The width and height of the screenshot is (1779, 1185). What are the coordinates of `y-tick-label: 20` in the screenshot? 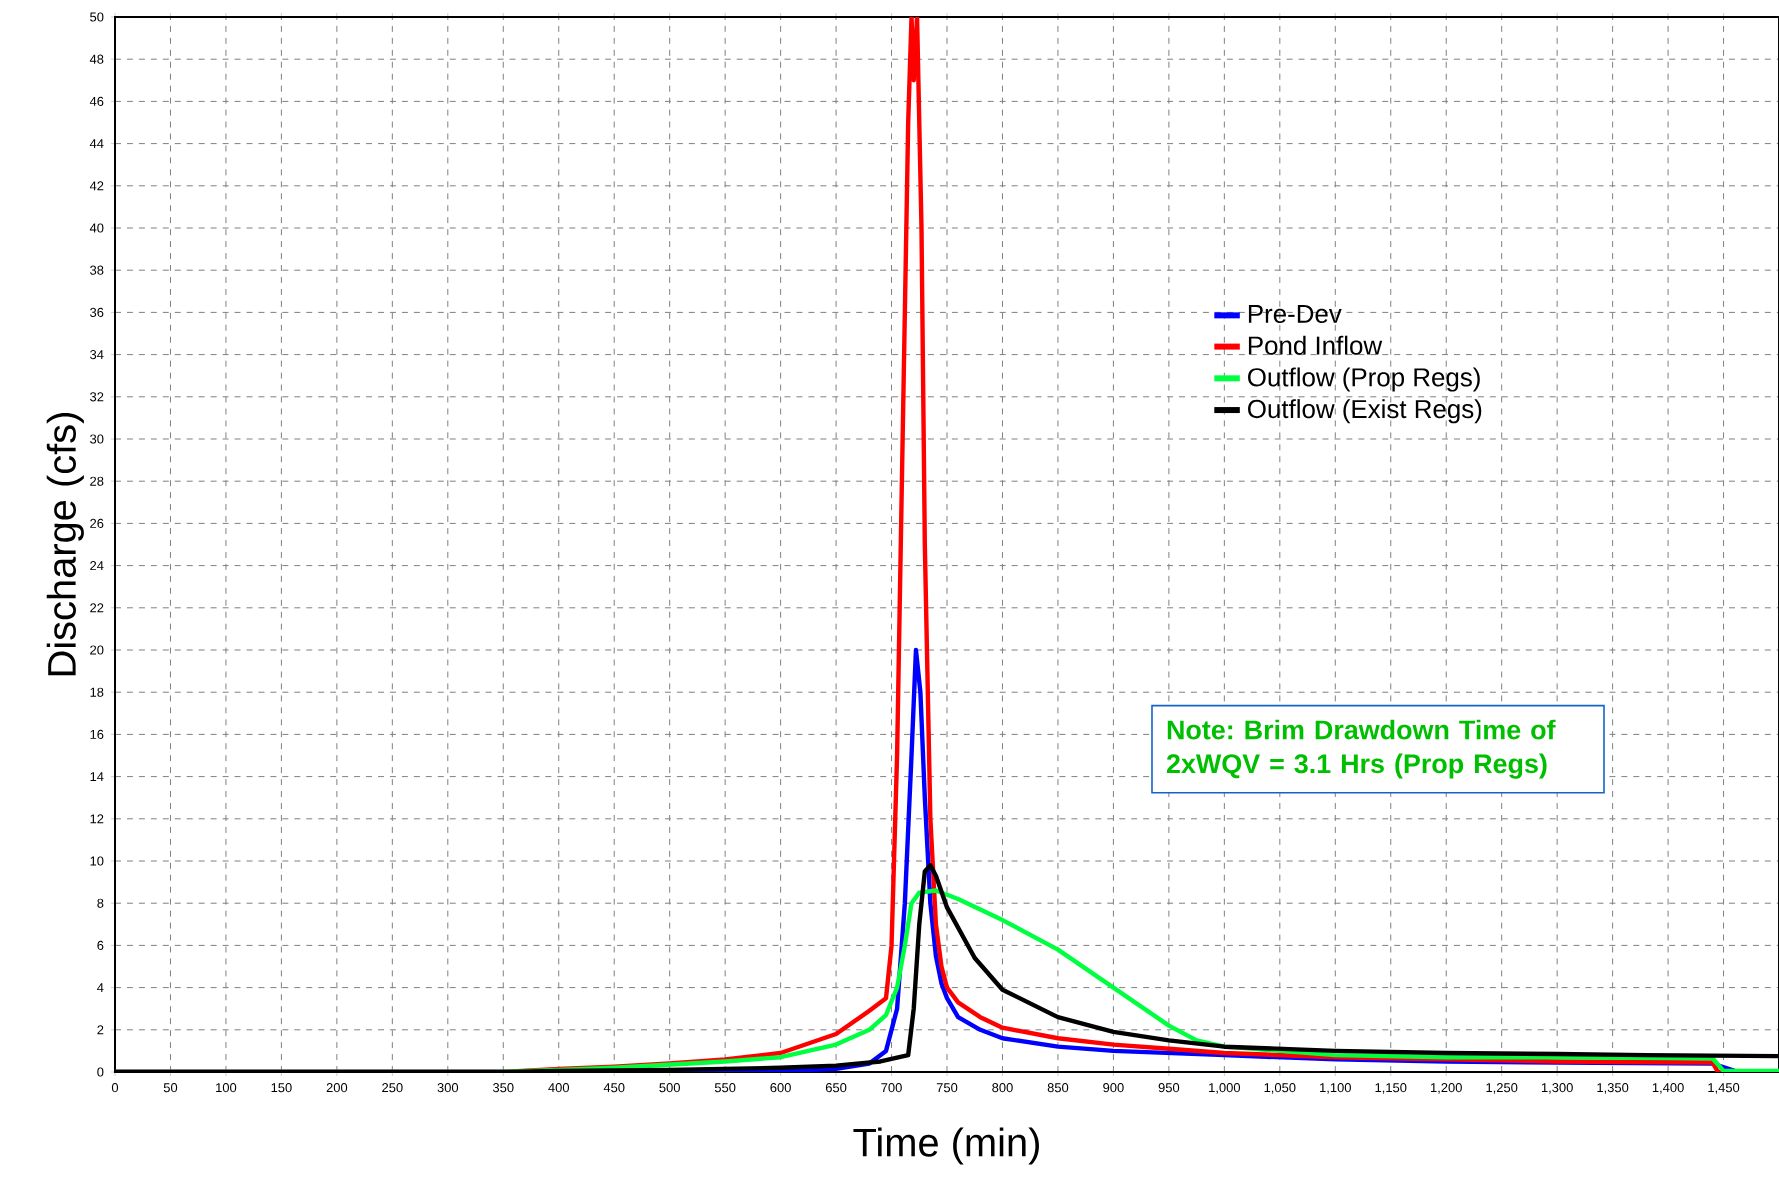 It's located at (97, 650).